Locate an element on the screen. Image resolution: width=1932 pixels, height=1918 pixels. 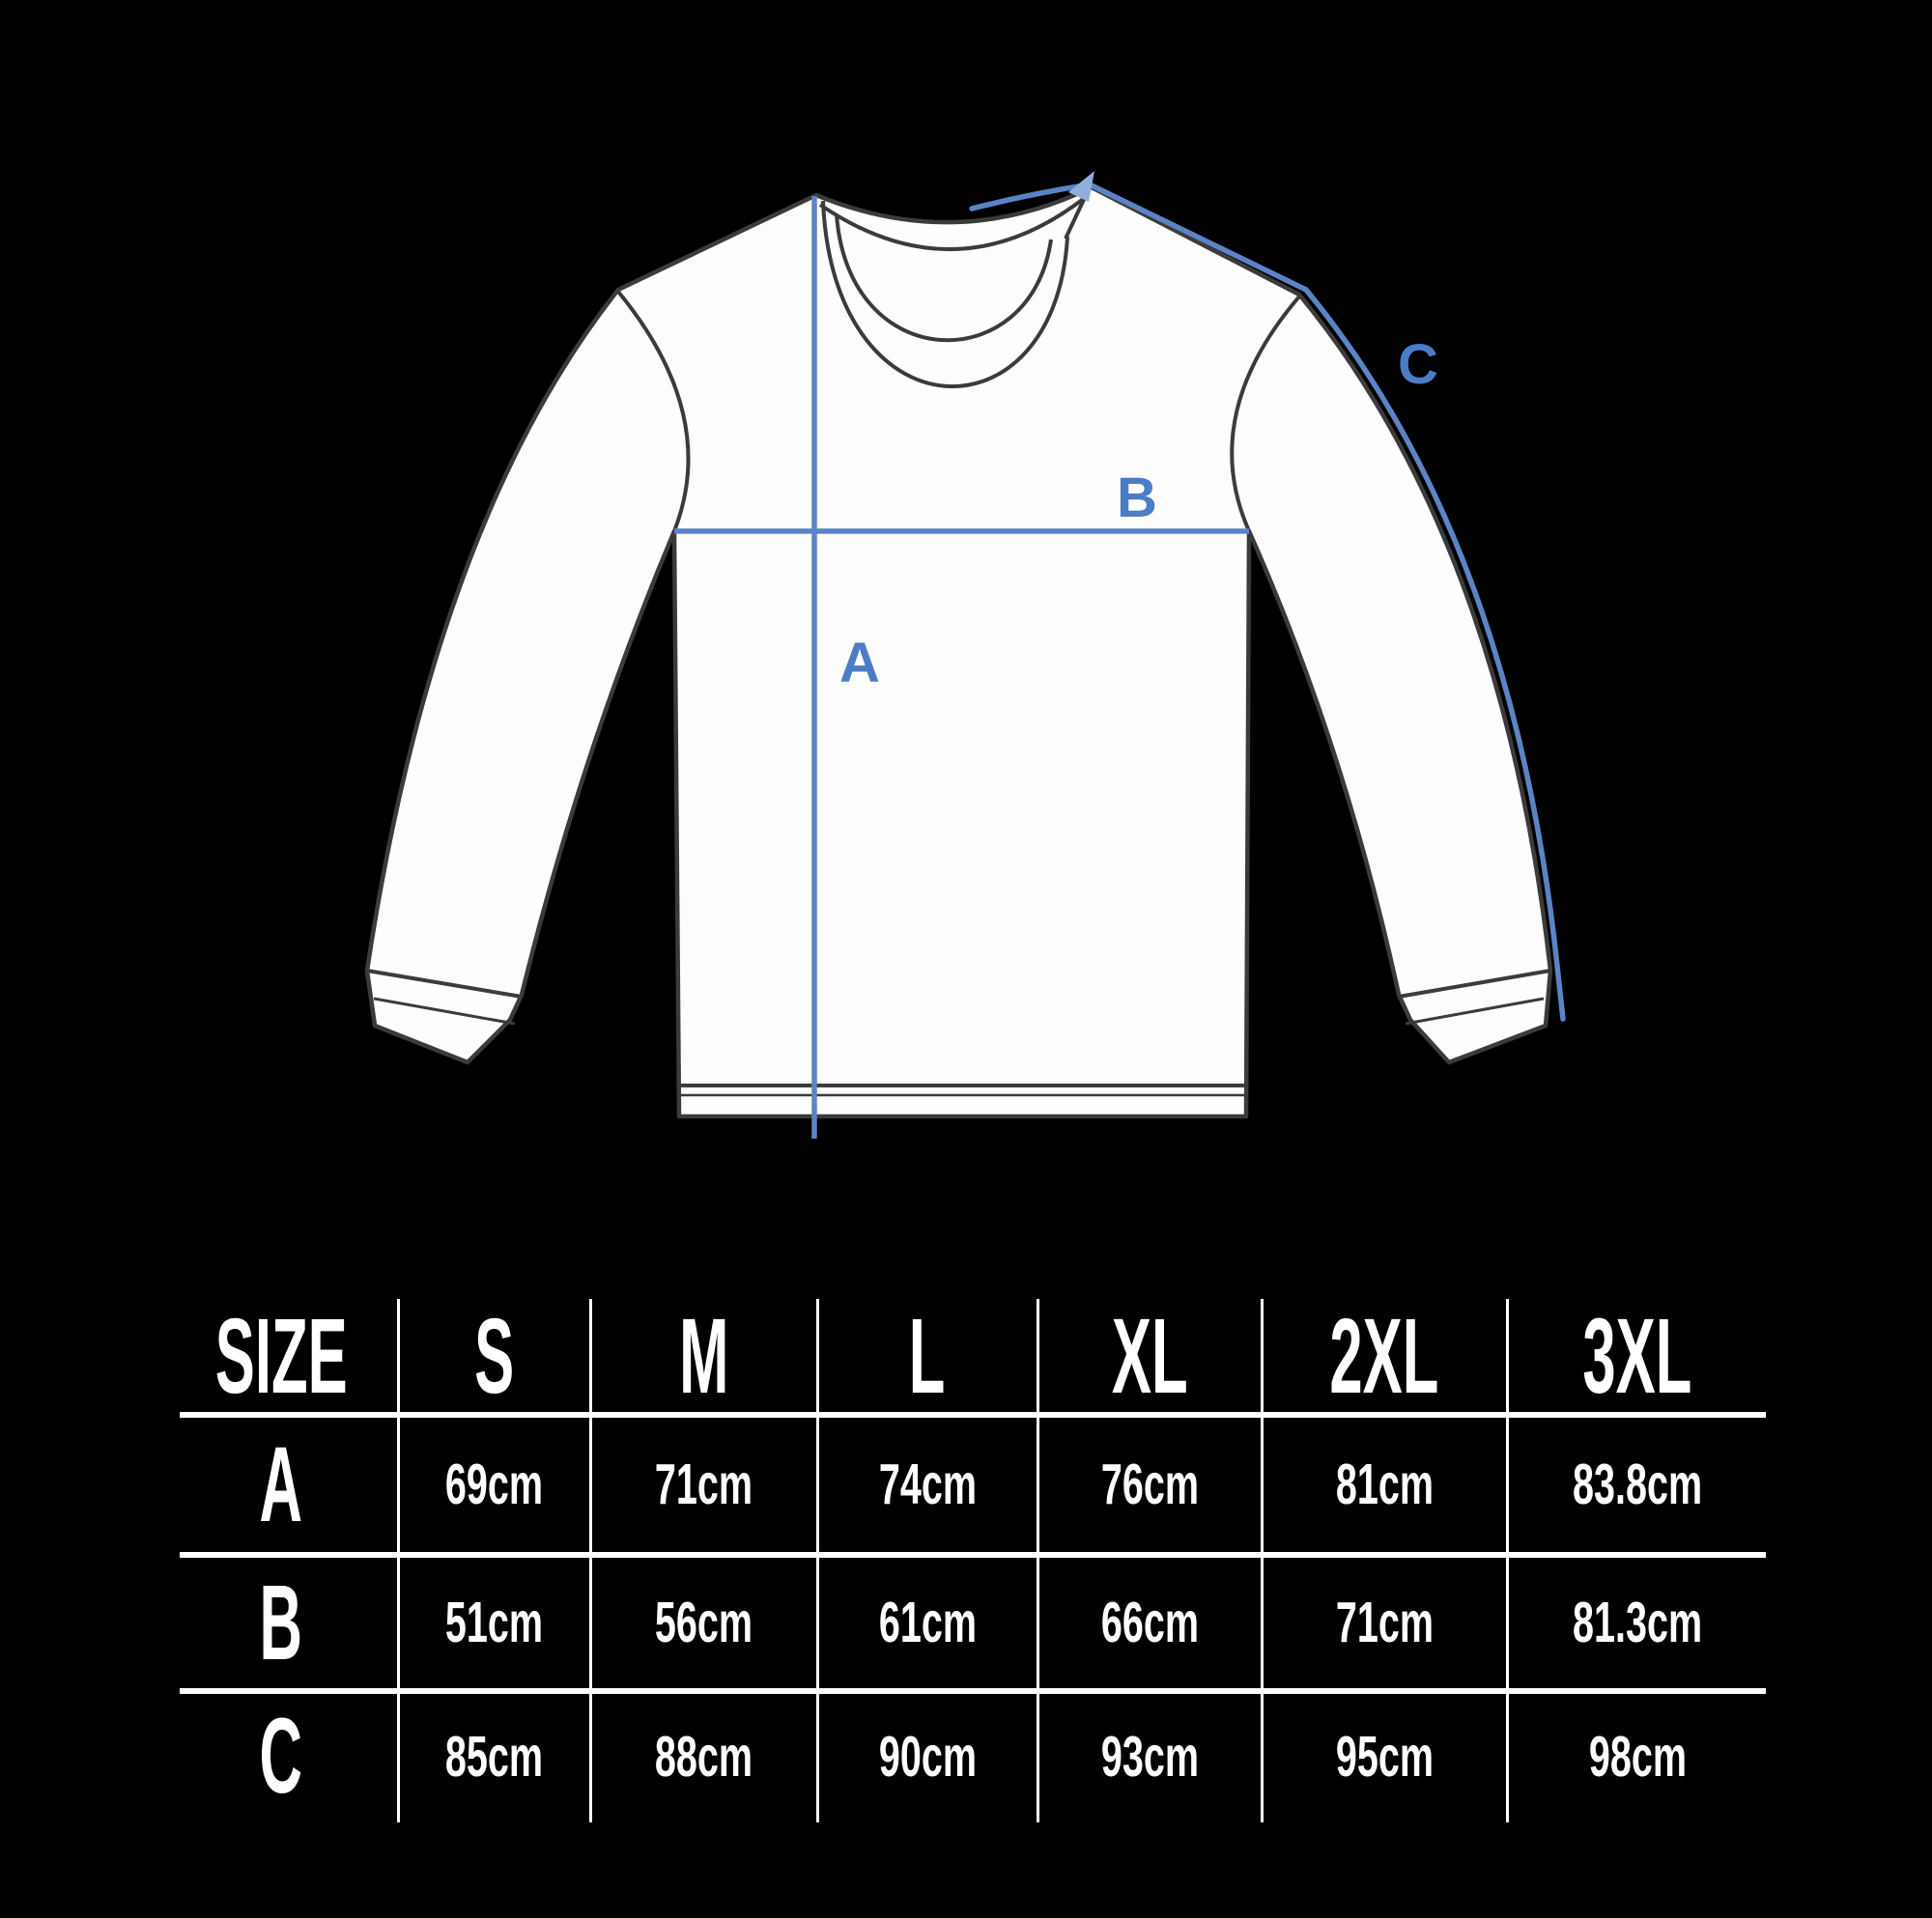
value-c-xl: 93cm is located at coordinates (1149, 1756).